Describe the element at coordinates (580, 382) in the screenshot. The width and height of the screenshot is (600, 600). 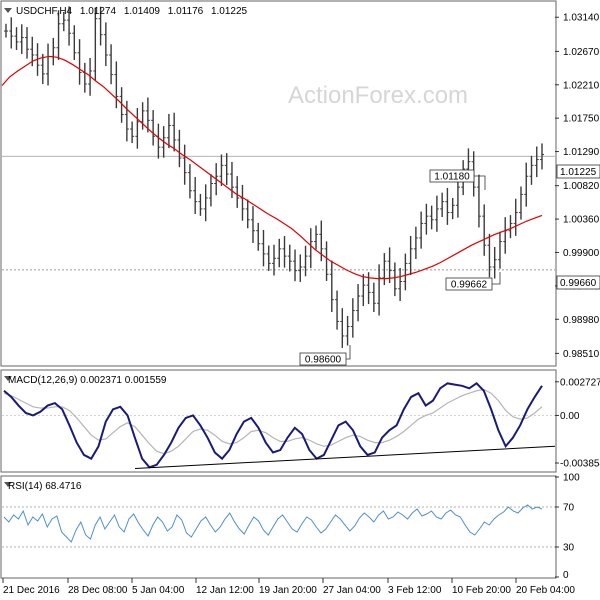
I see `macd-tick-label: 0.002727` at that location.